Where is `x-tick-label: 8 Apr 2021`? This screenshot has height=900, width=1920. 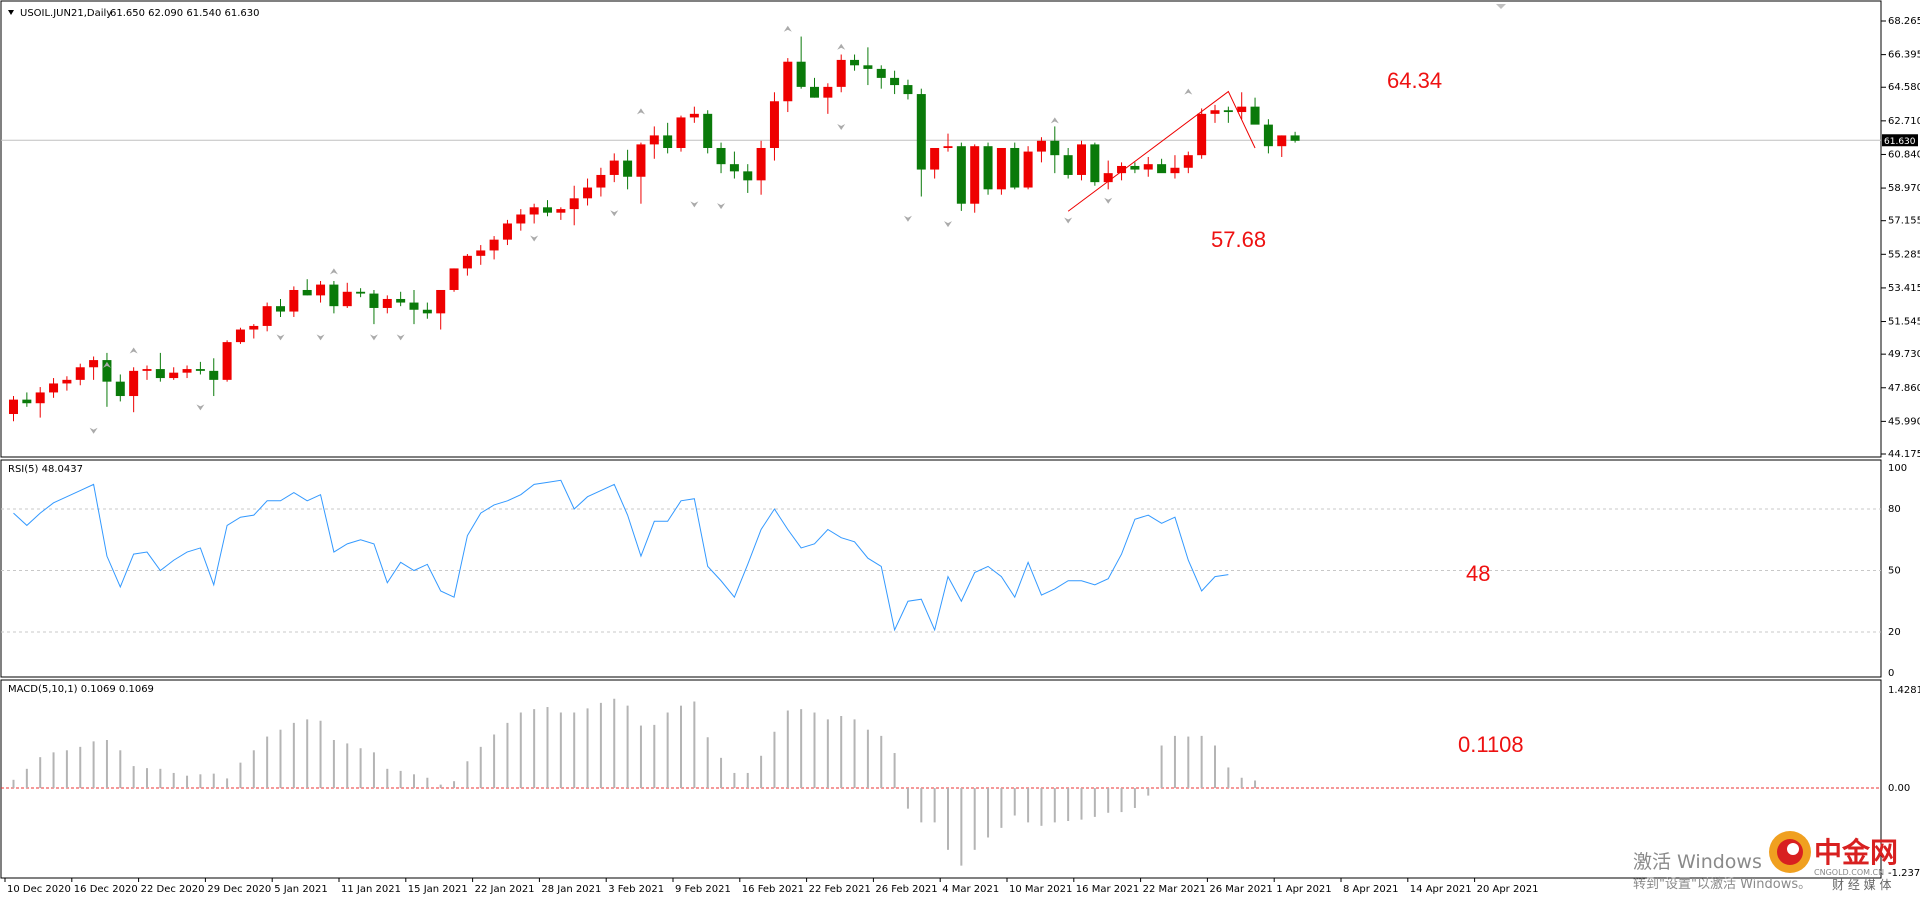
x-tick-label: 8 Apr 2021 is located at coordinates (1370, 889).